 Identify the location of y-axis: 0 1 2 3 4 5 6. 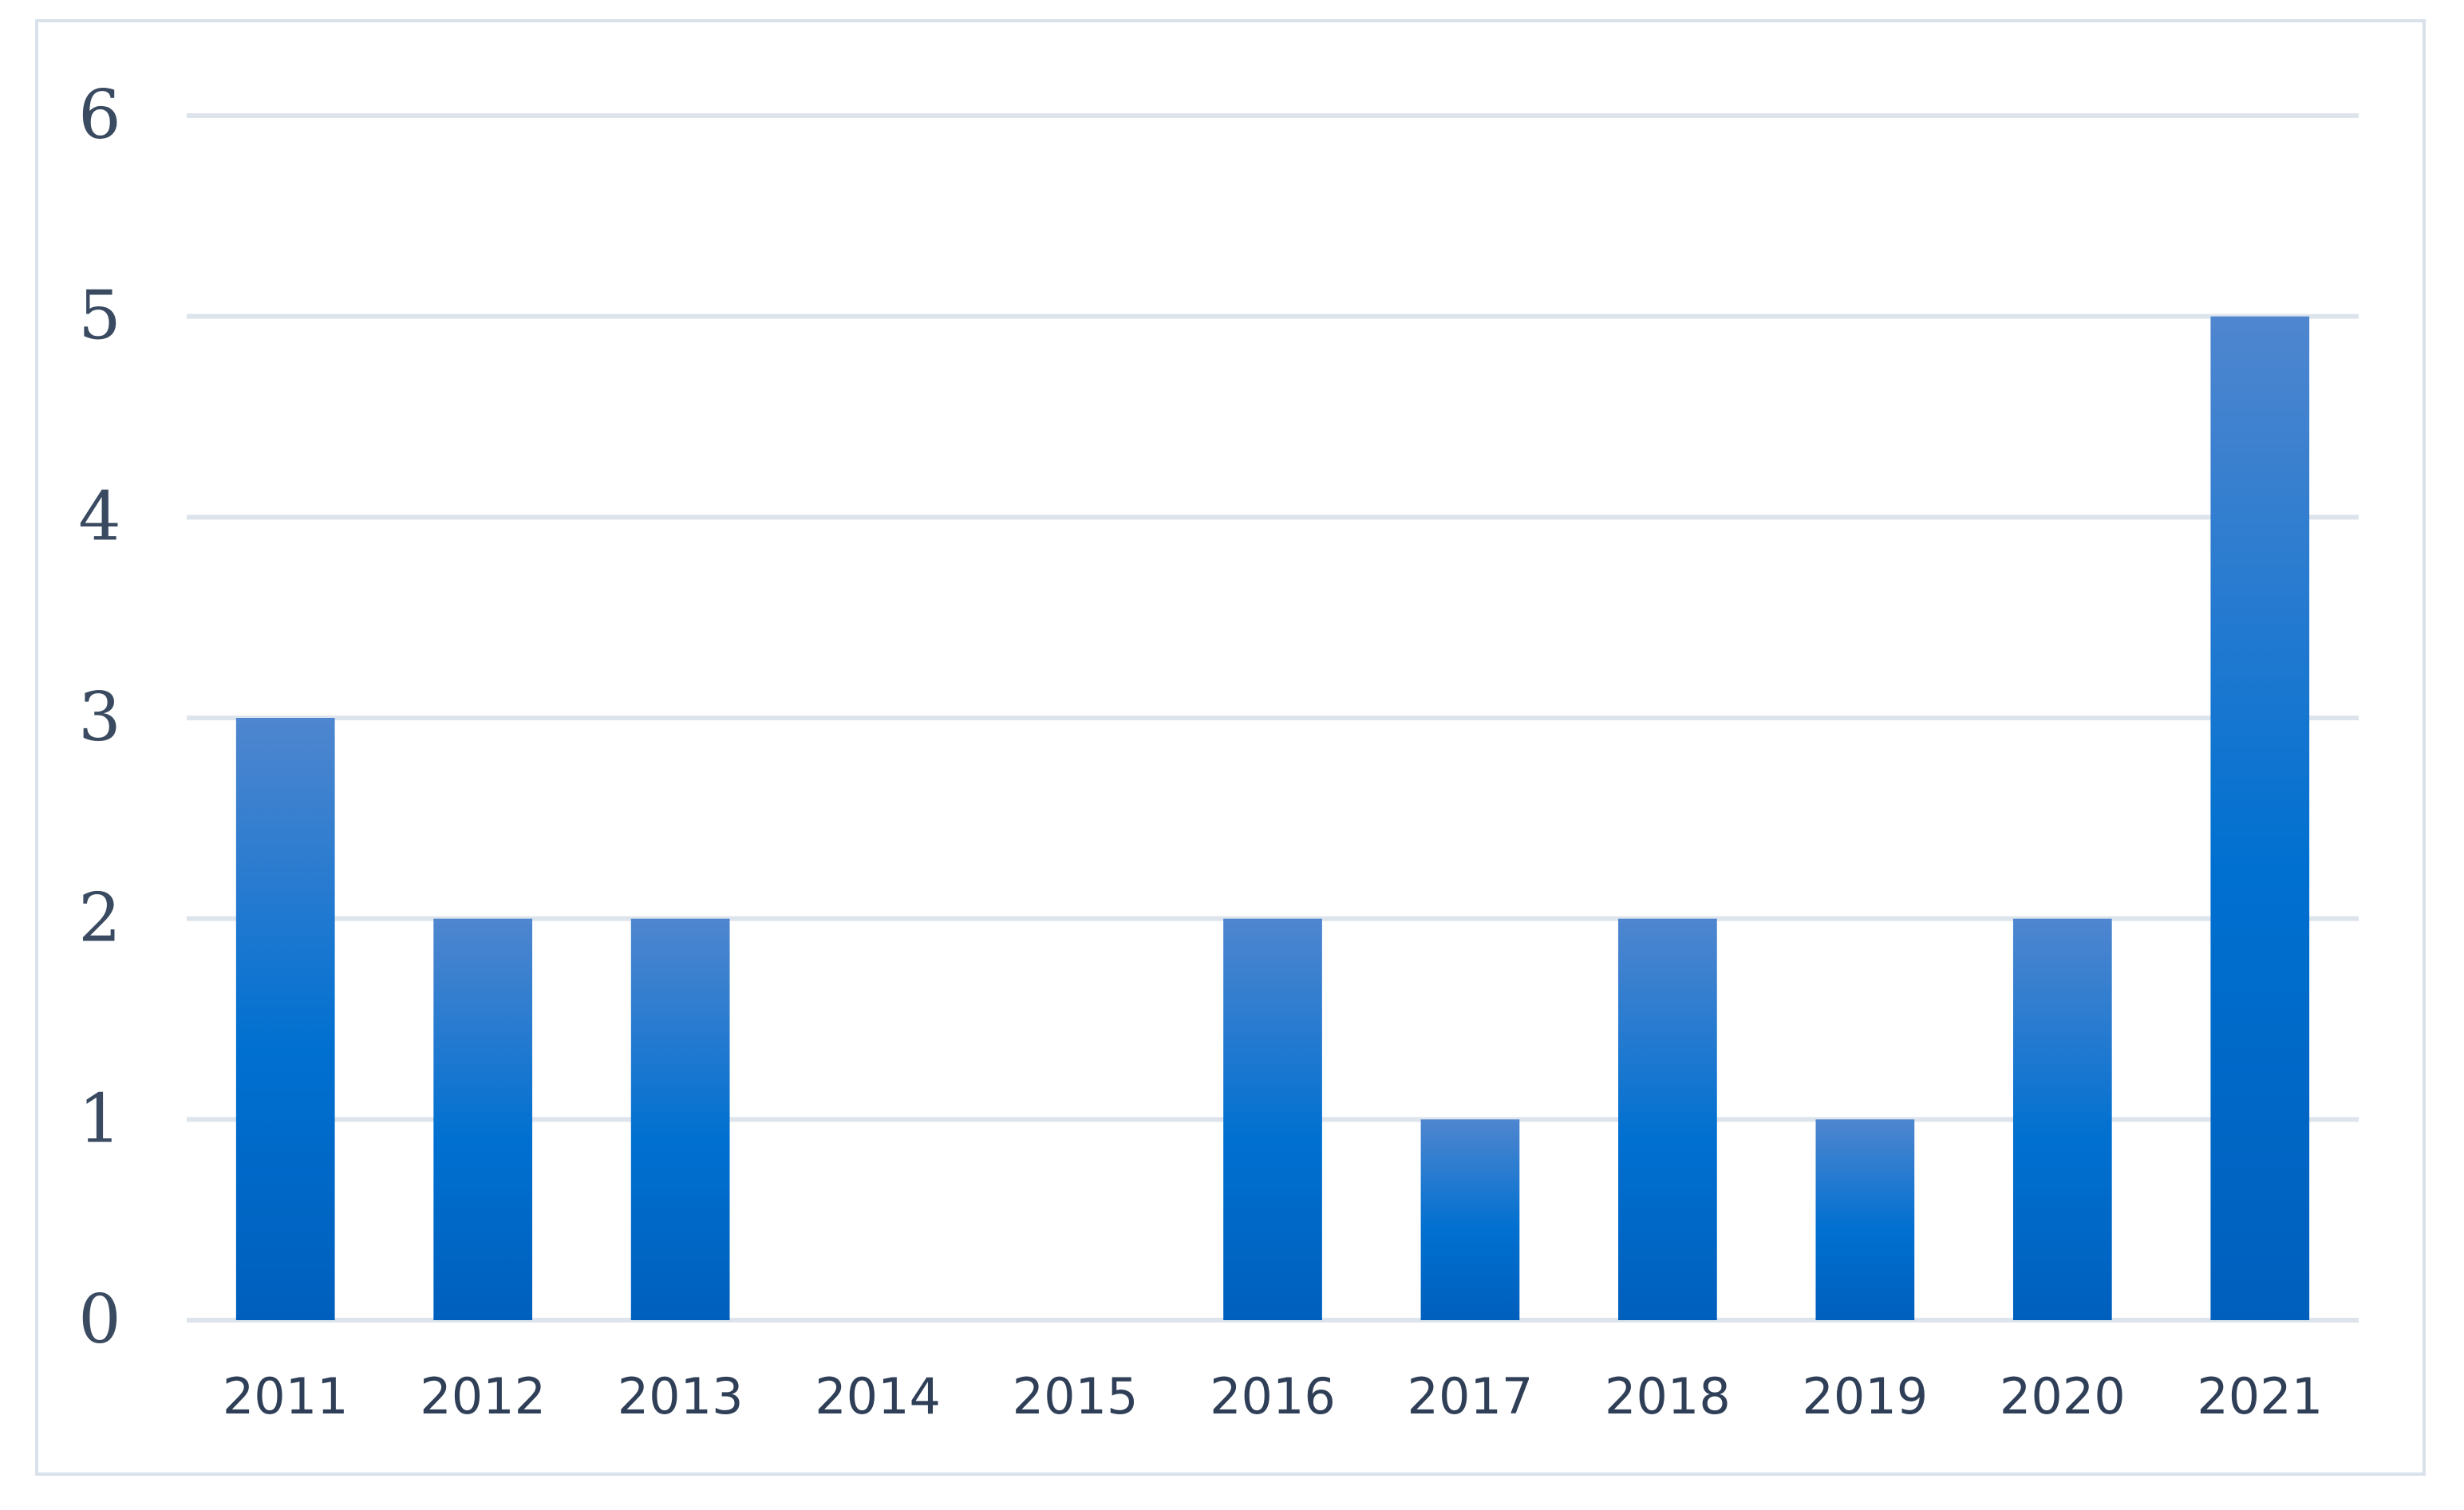
(99, 717).